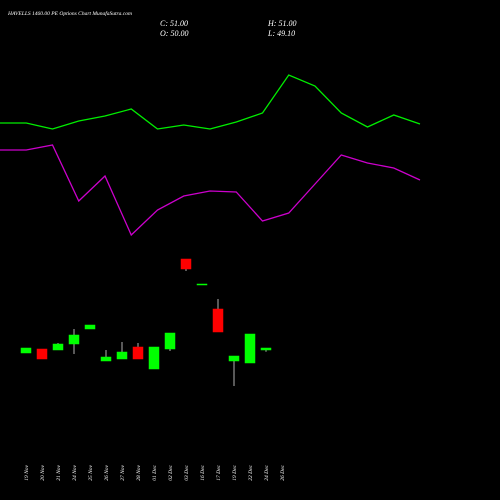 This screenshot has height=500, width=500. Describe the element at coordinates (210, 102) in the screenshot. I see `line-series` at that location.